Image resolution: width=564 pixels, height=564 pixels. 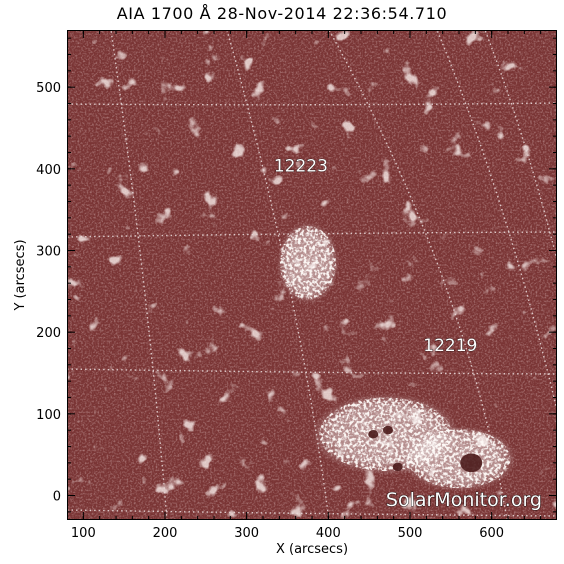 What do you see at coordinates (48, 333) in the screenshot?
I see `y-tick-label: 200` at bounding box center [48, 333].